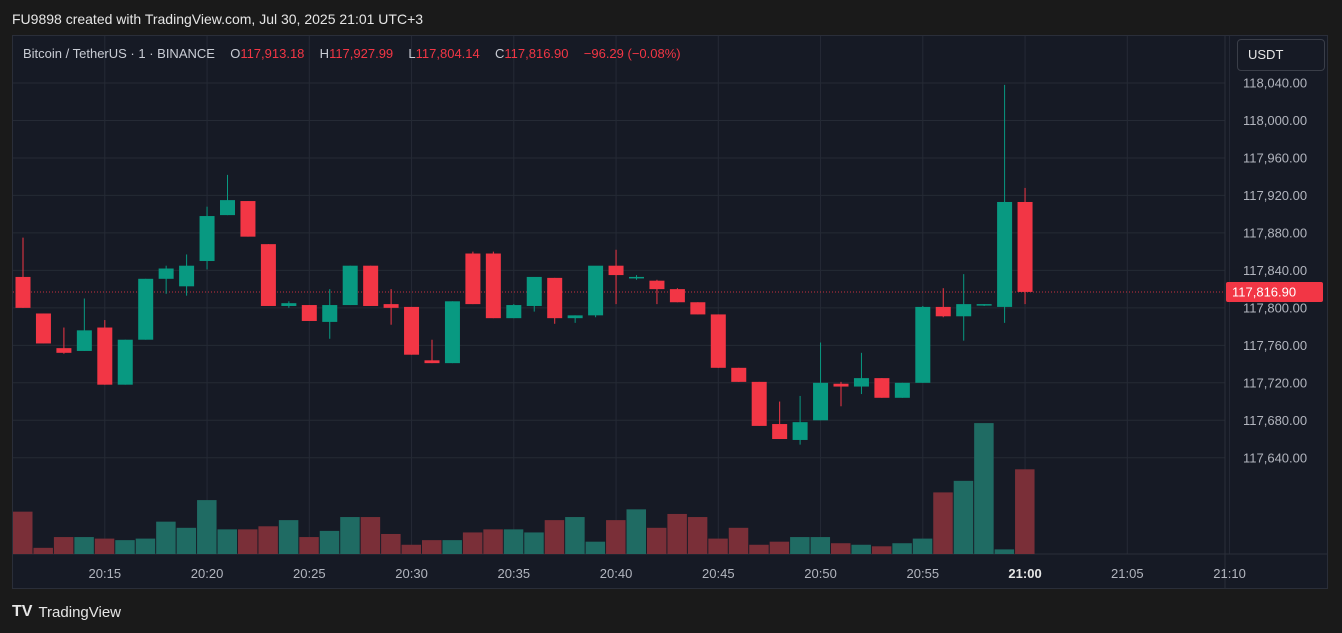 The width and height of the screenshot is (1342, 633). I want to click on low-value: 117,804.14, so click(447, 53).